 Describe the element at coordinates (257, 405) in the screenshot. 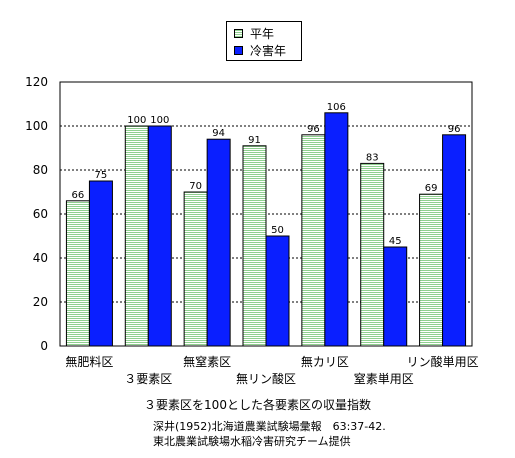

I see `chart-caption: ３要素区を100とした各要素区の収量指数` at that location.